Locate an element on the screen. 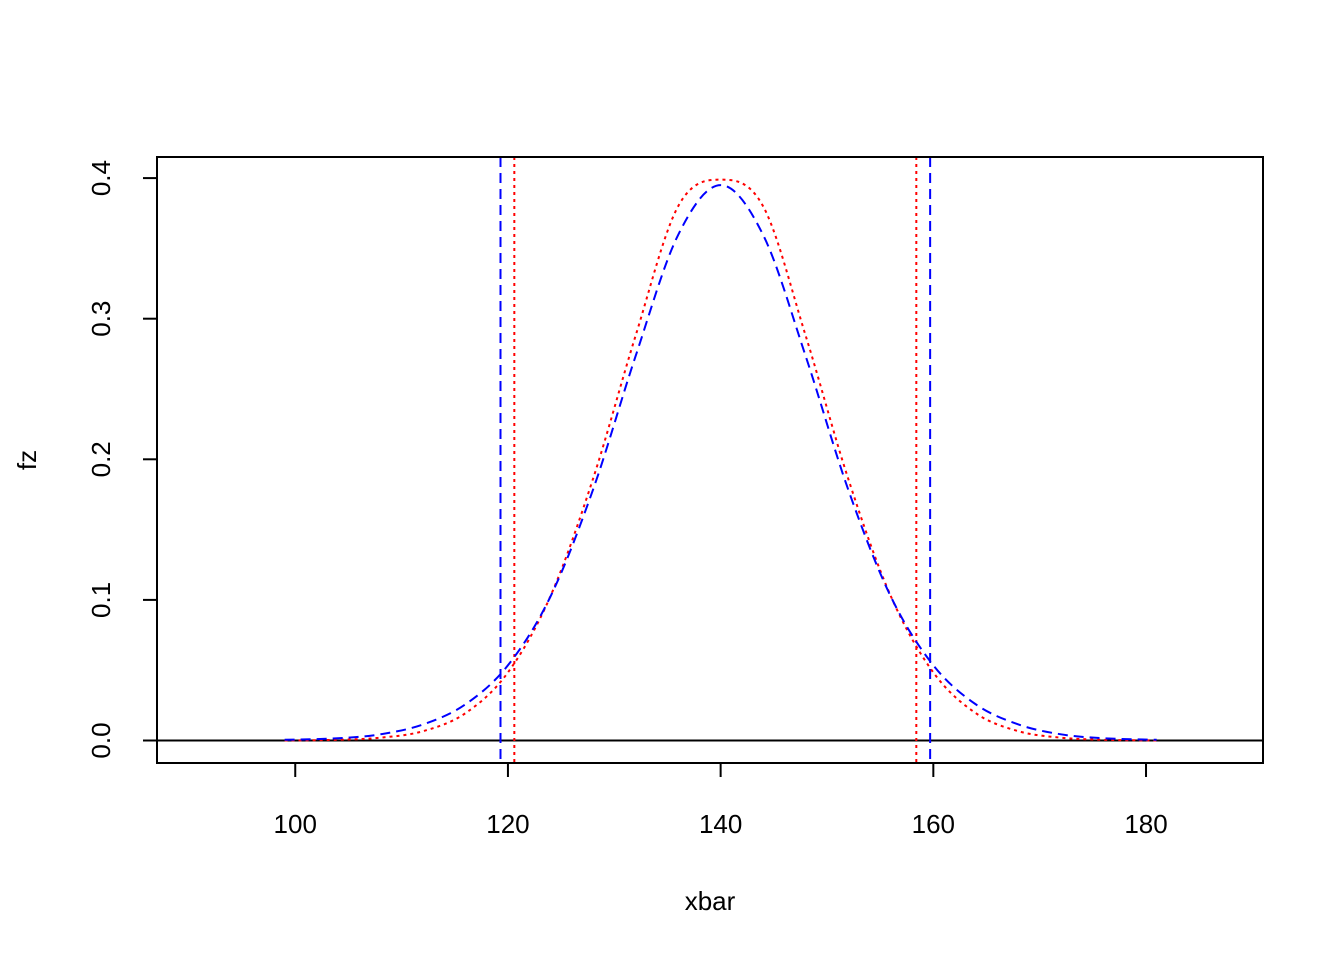  x-tick-label-4: 180 is located at coordinates (1145, 824).